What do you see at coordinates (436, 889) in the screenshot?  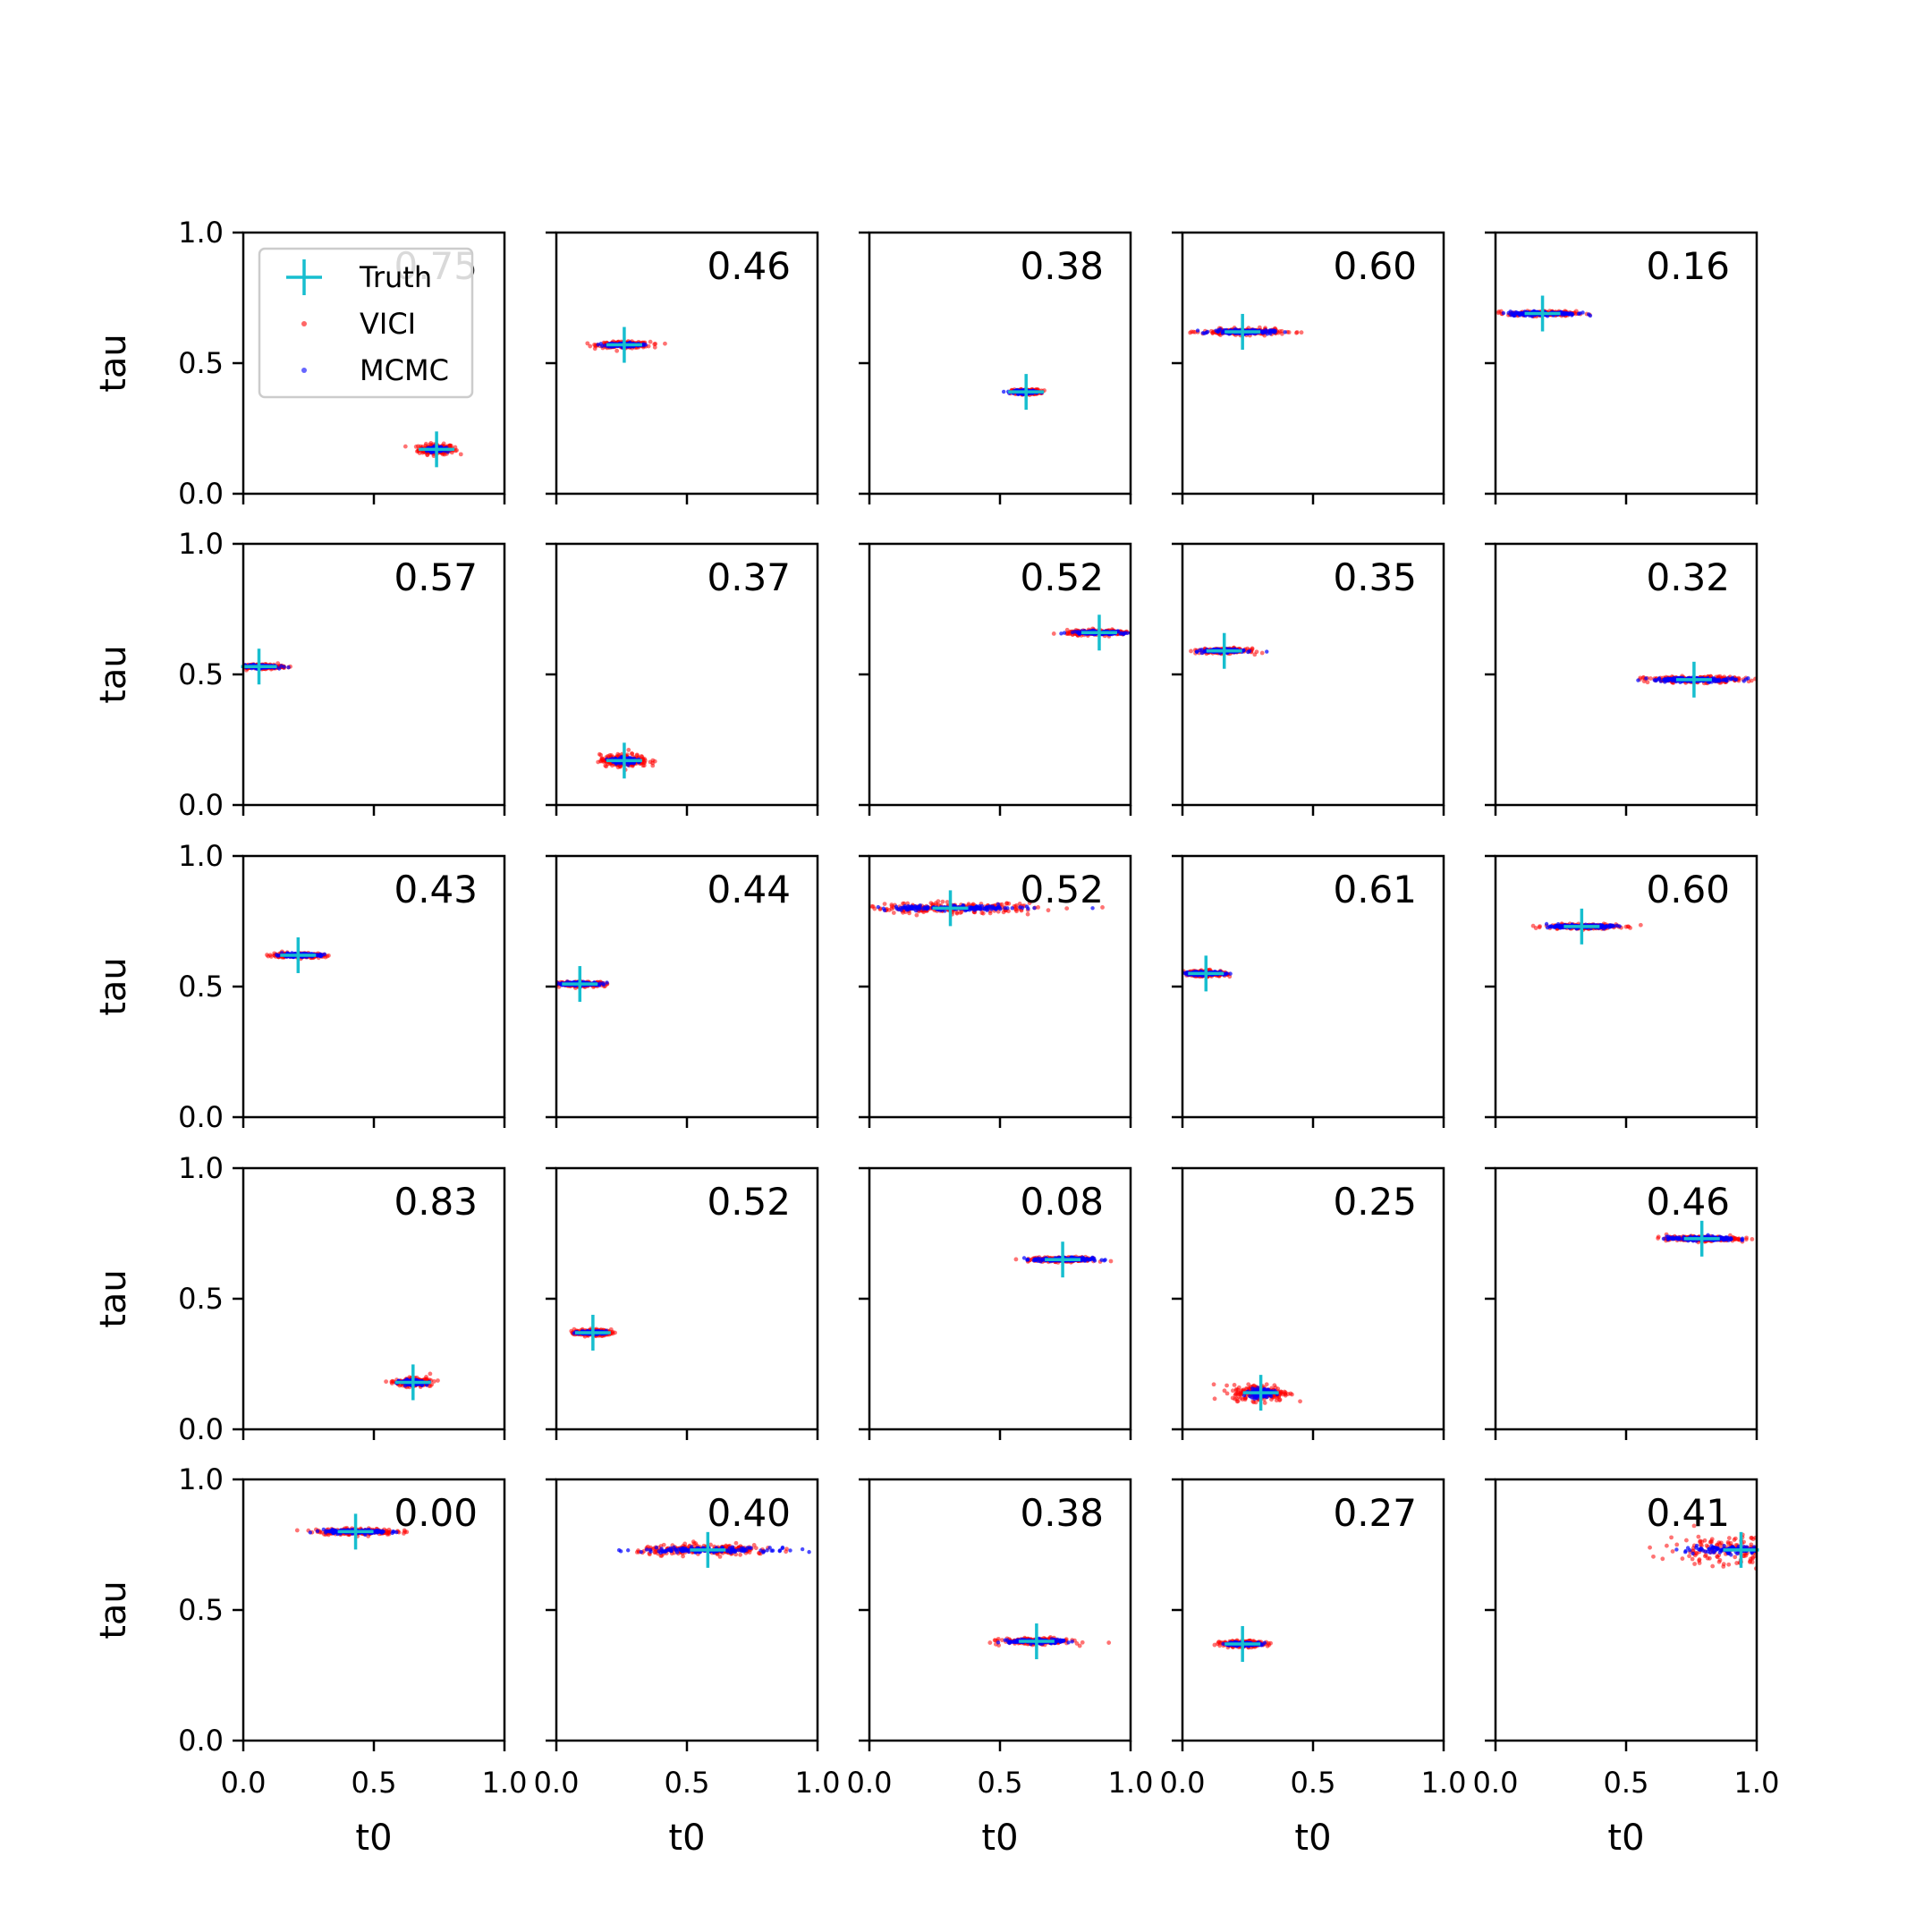 I see `panel-value-label: 0.43` at bounding box center [436, 889].